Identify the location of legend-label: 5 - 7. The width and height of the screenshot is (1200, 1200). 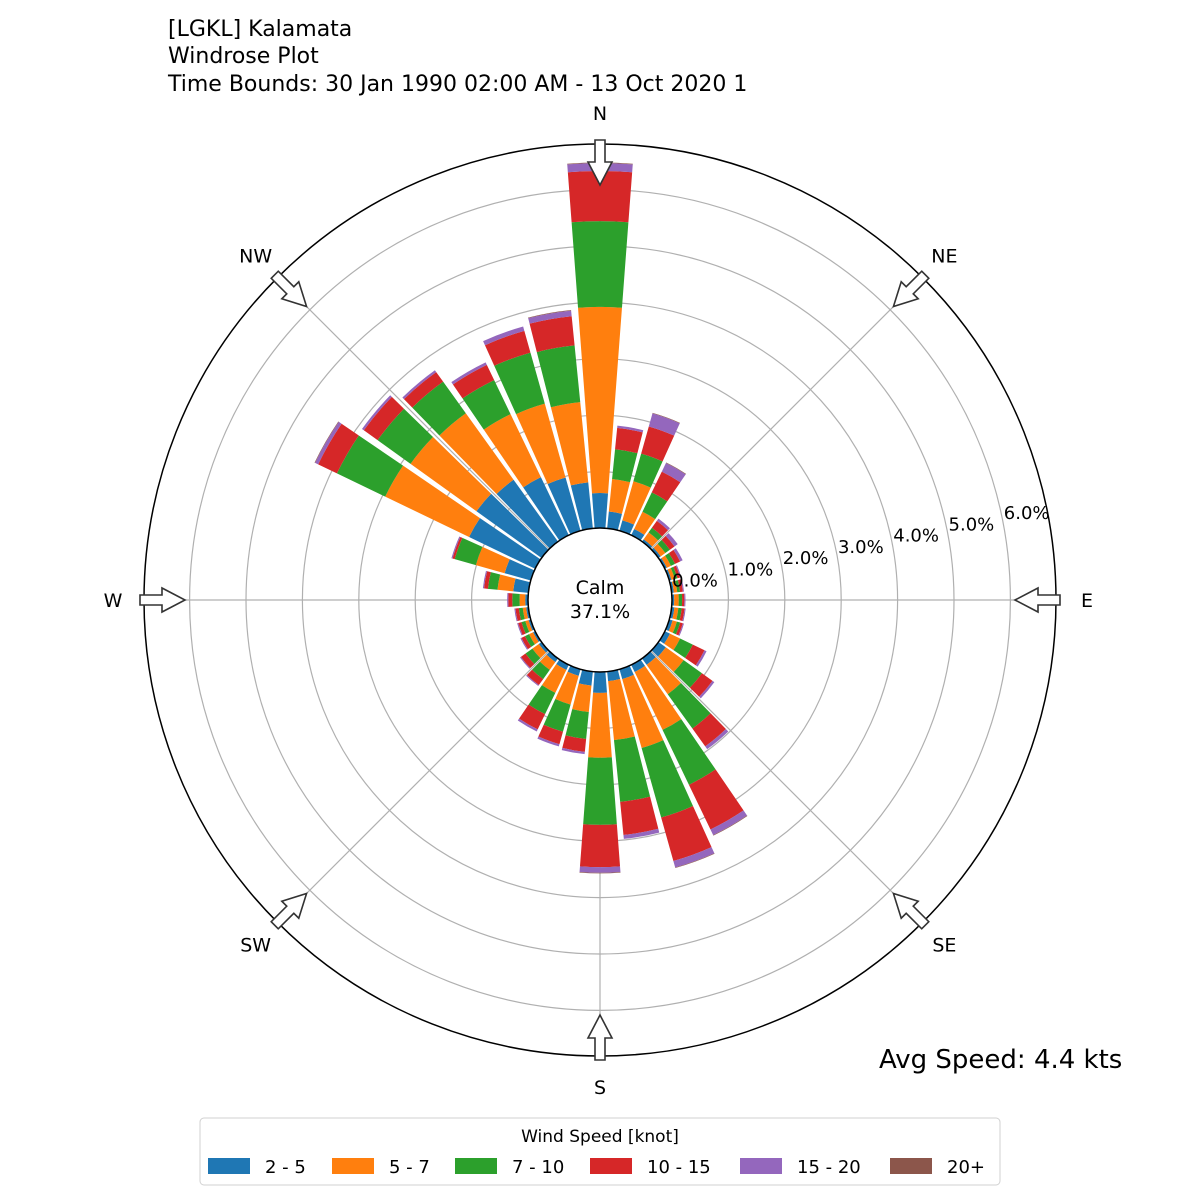
(409, 1167).